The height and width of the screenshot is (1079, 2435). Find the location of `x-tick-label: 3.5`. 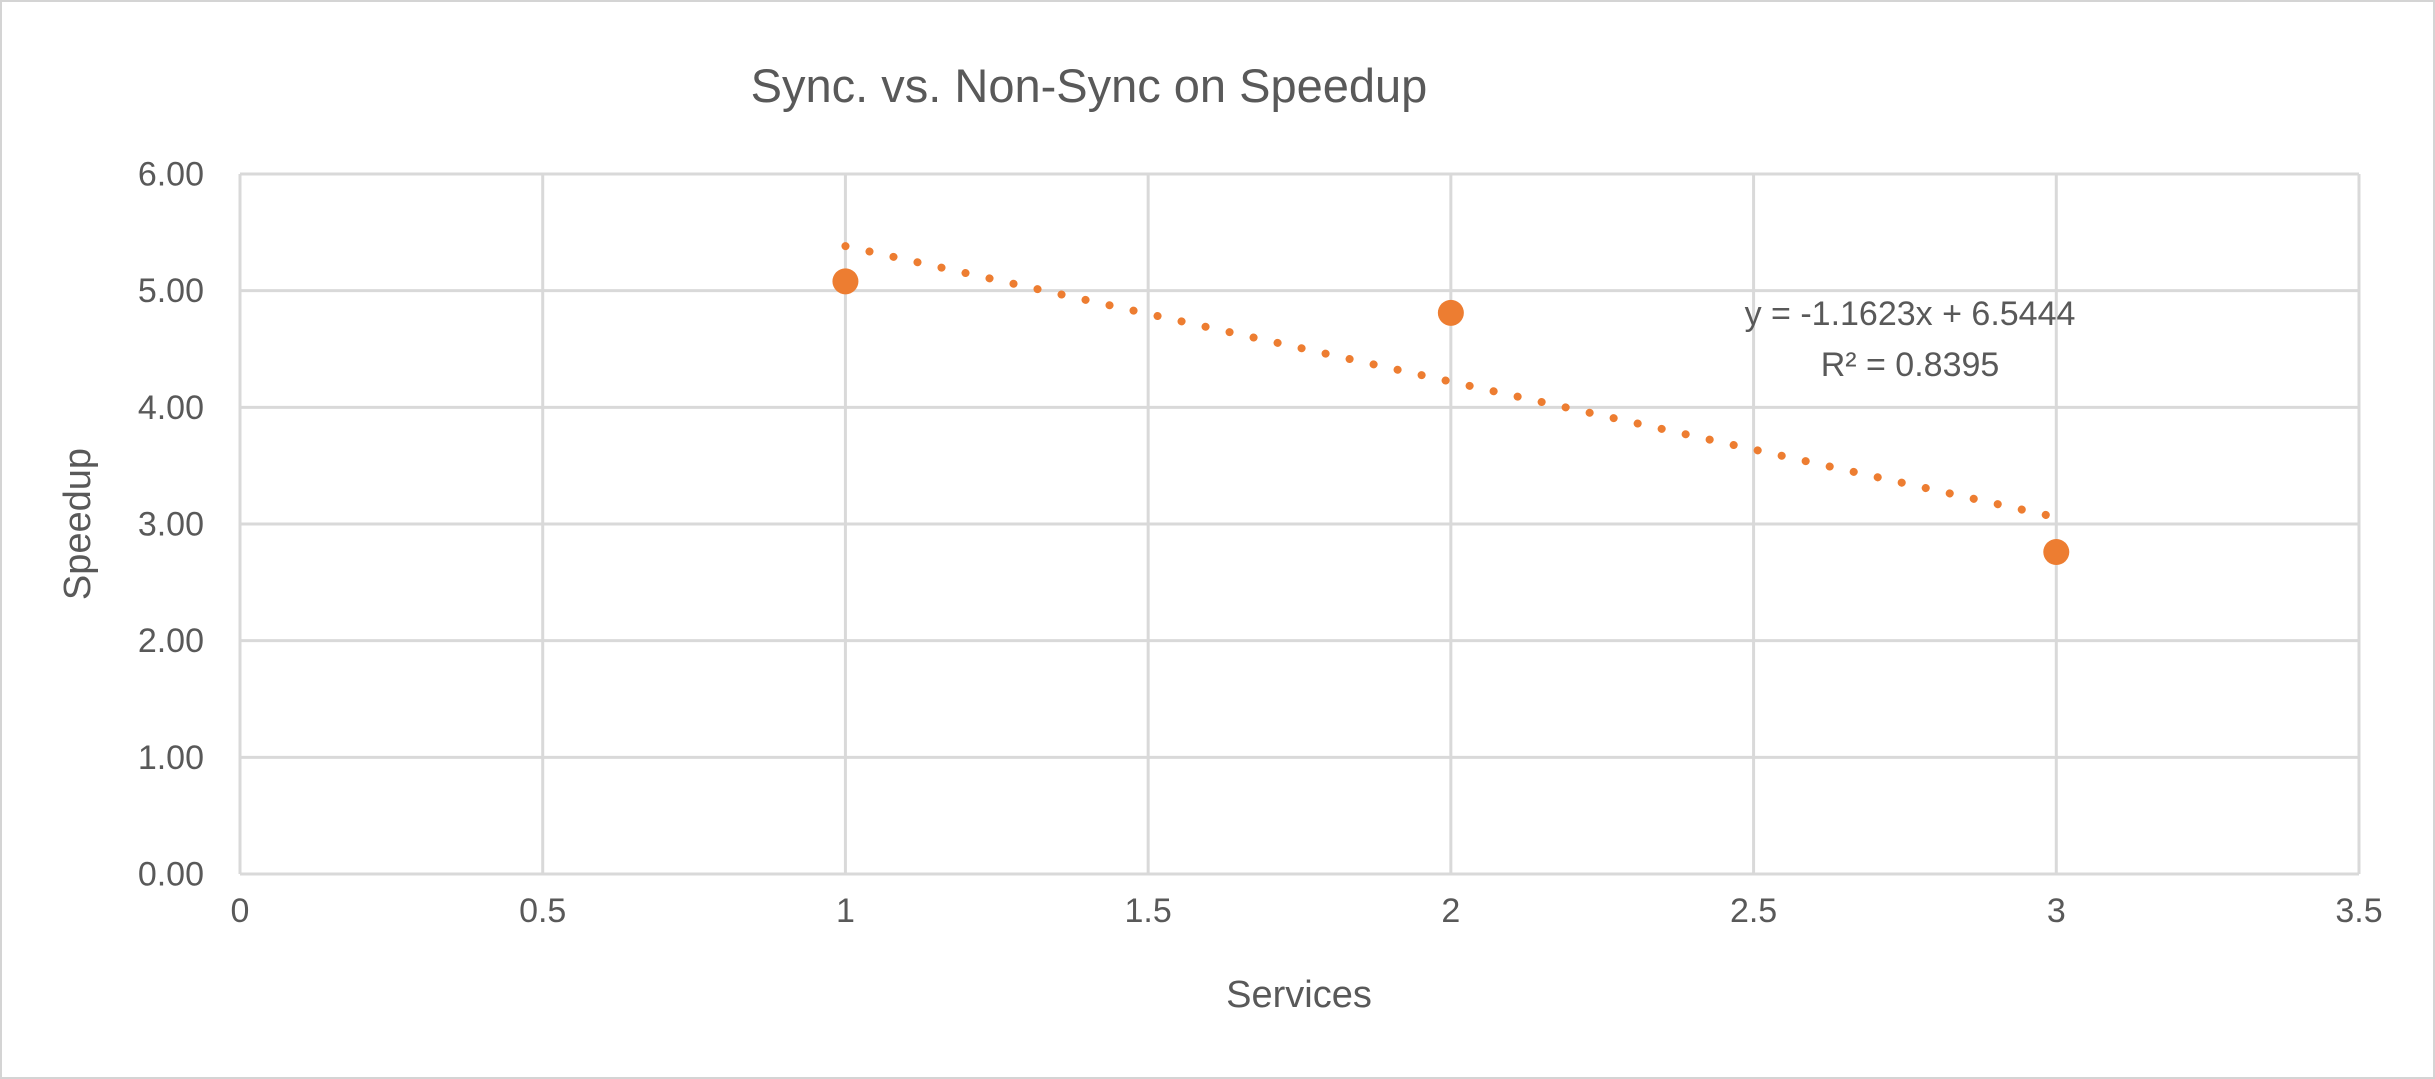

x-tick-label: 3.5 is located at coordinates (2358, 911).